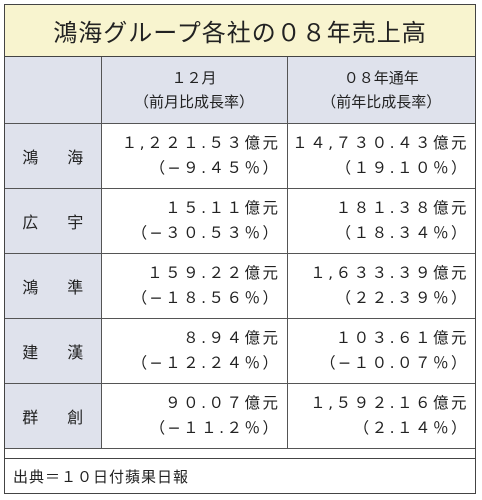  What do you see at coordinates (194, 286) in the screenshot?
I see `december-cell: １５９.２２億元 （−１８.５６％）` at bounding box center [194, 286].